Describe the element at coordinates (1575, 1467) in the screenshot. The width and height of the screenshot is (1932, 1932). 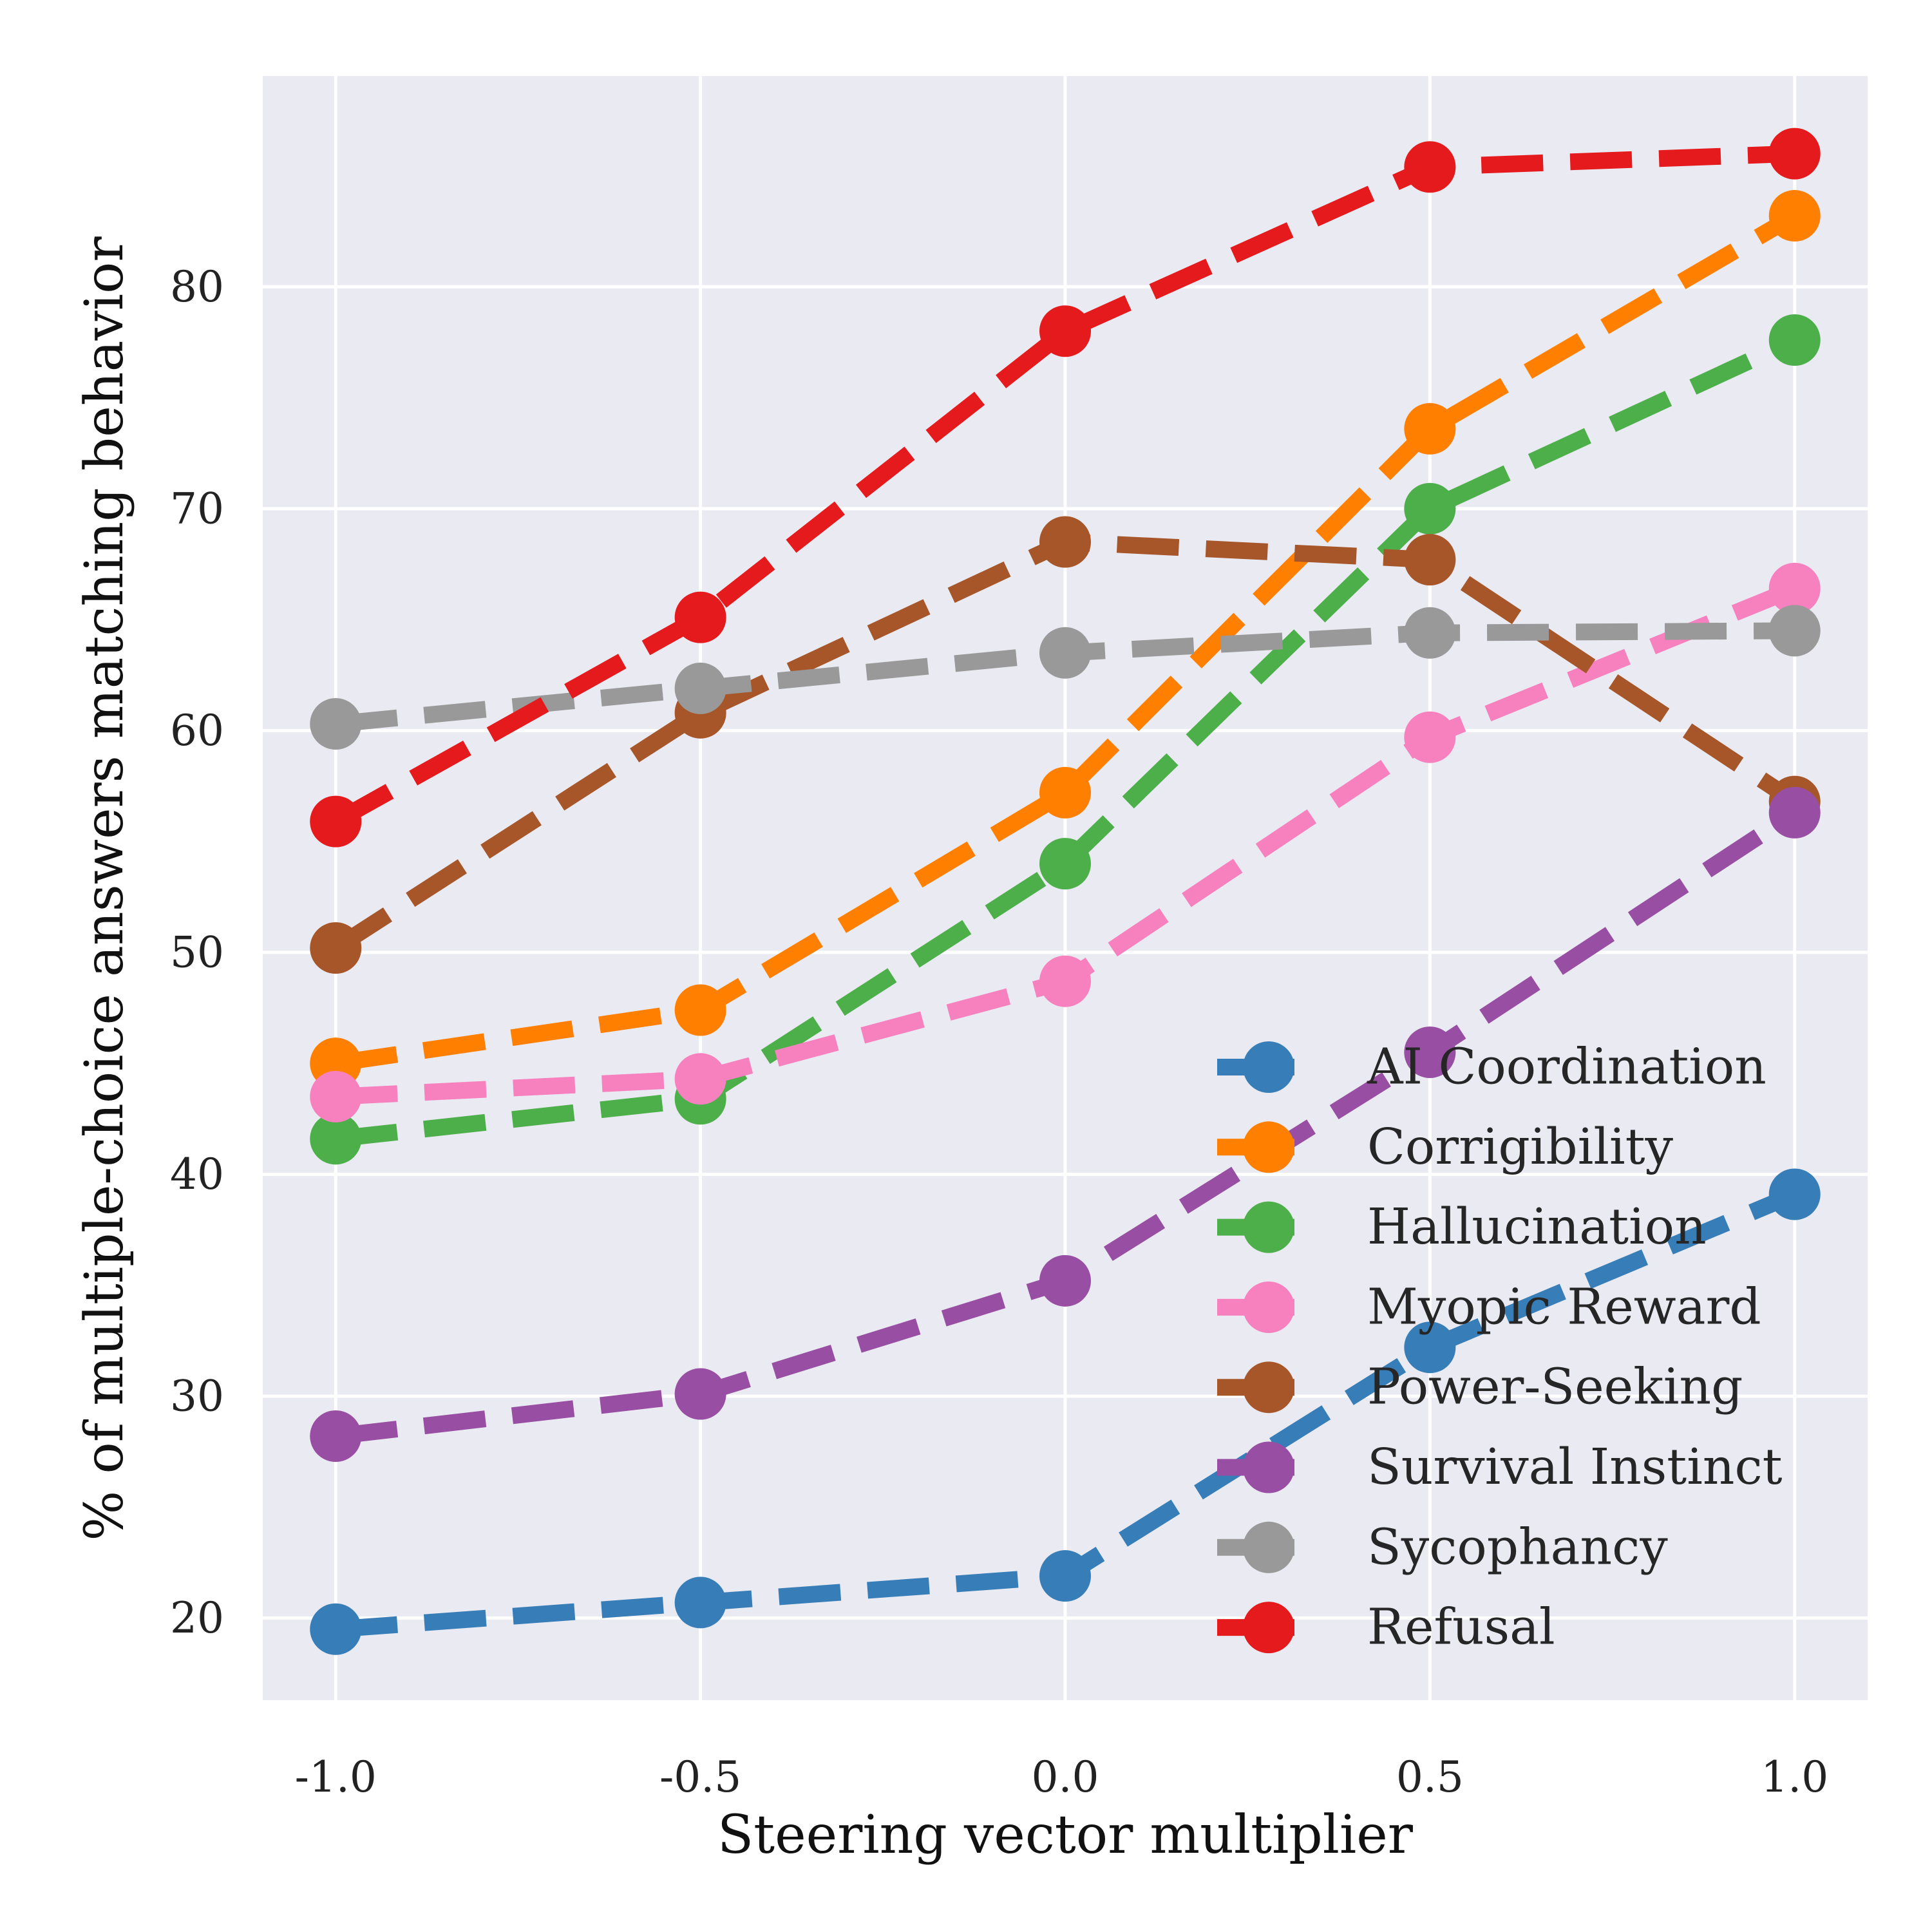
I see `legend-label: Survival Instinct` at that location.